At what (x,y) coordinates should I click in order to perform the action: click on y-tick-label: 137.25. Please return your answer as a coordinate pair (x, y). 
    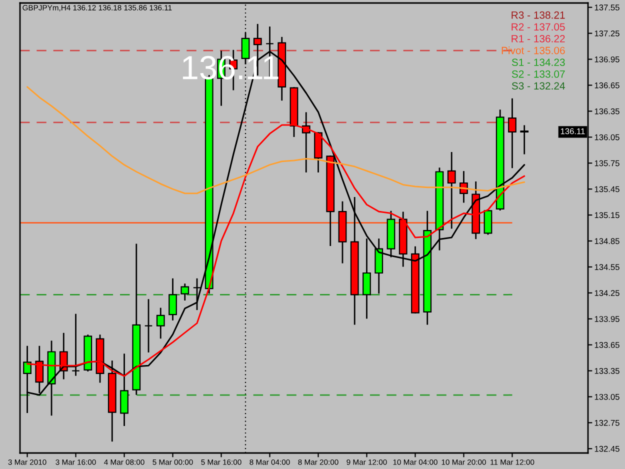
    Looking at the image, I should click on (607, 33).